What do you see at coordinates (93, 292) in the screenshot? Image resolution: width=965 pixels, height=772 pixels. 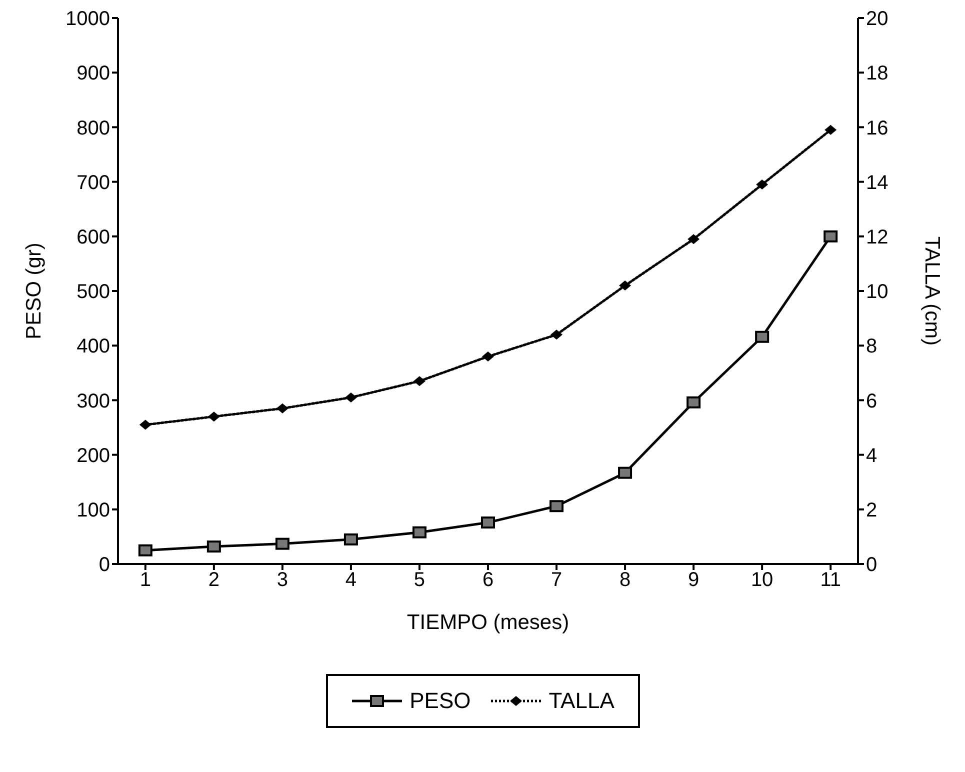 I see `y-tick-label: 500` at bounding box center [93, 292].